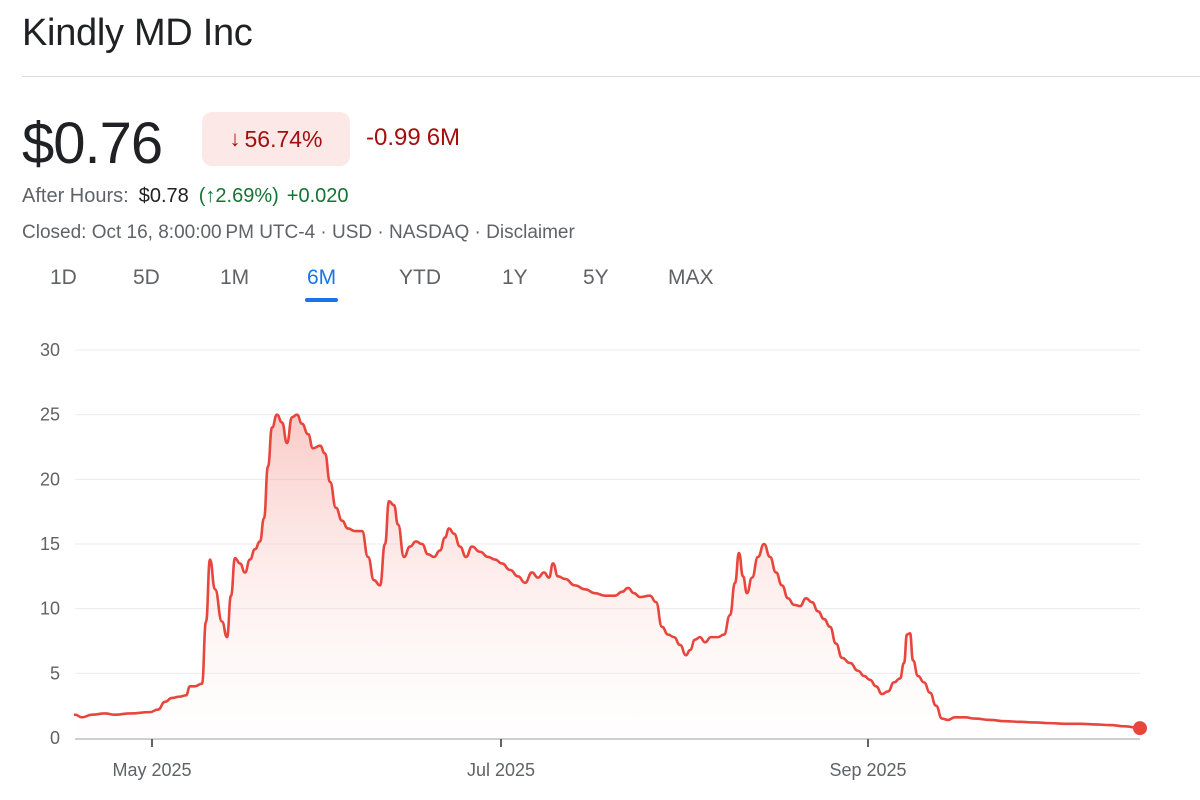 Image resolution: width=1200 pixels, height=800 pixels. What do you see at coordinates (50, 415) in the screenshot?
I see `y-tick-label: 25` at bounding box center [50, 415].